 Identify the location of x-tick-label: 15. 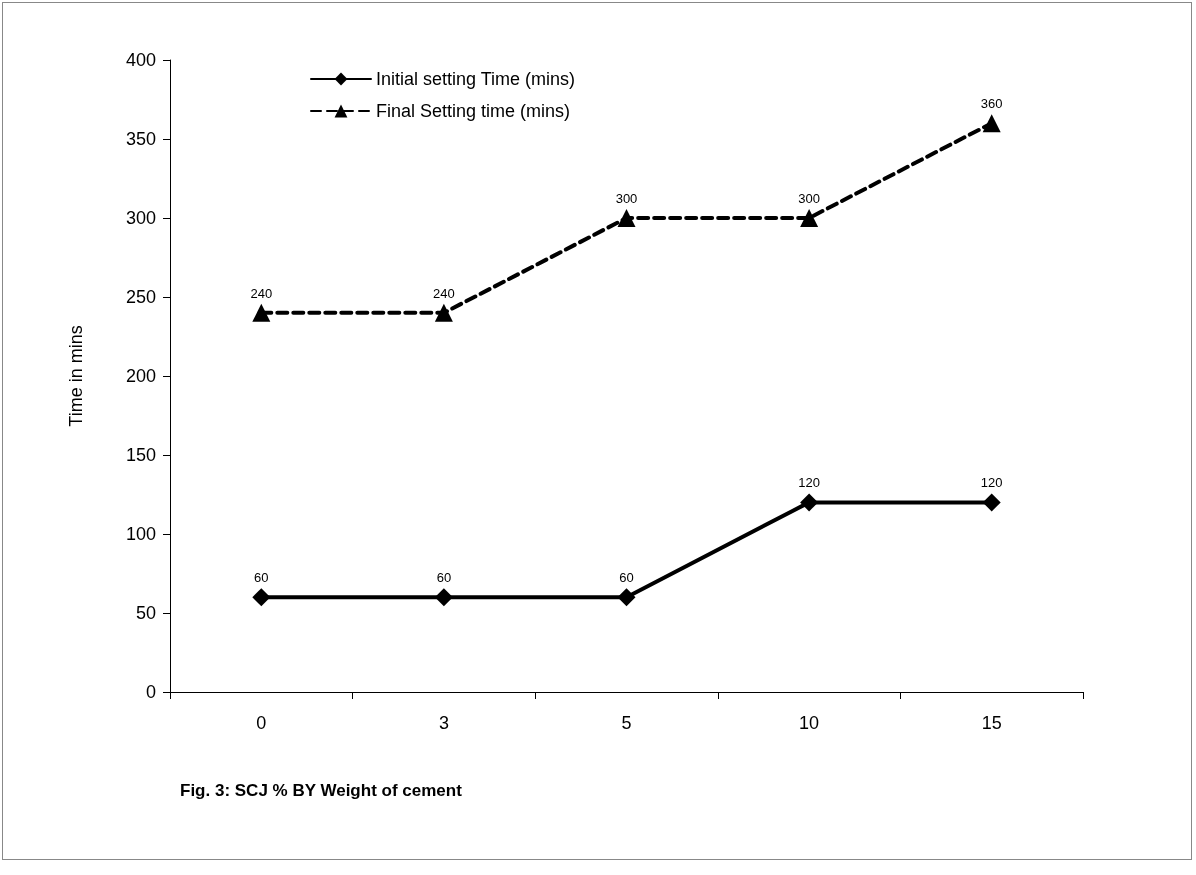
(991, 723).